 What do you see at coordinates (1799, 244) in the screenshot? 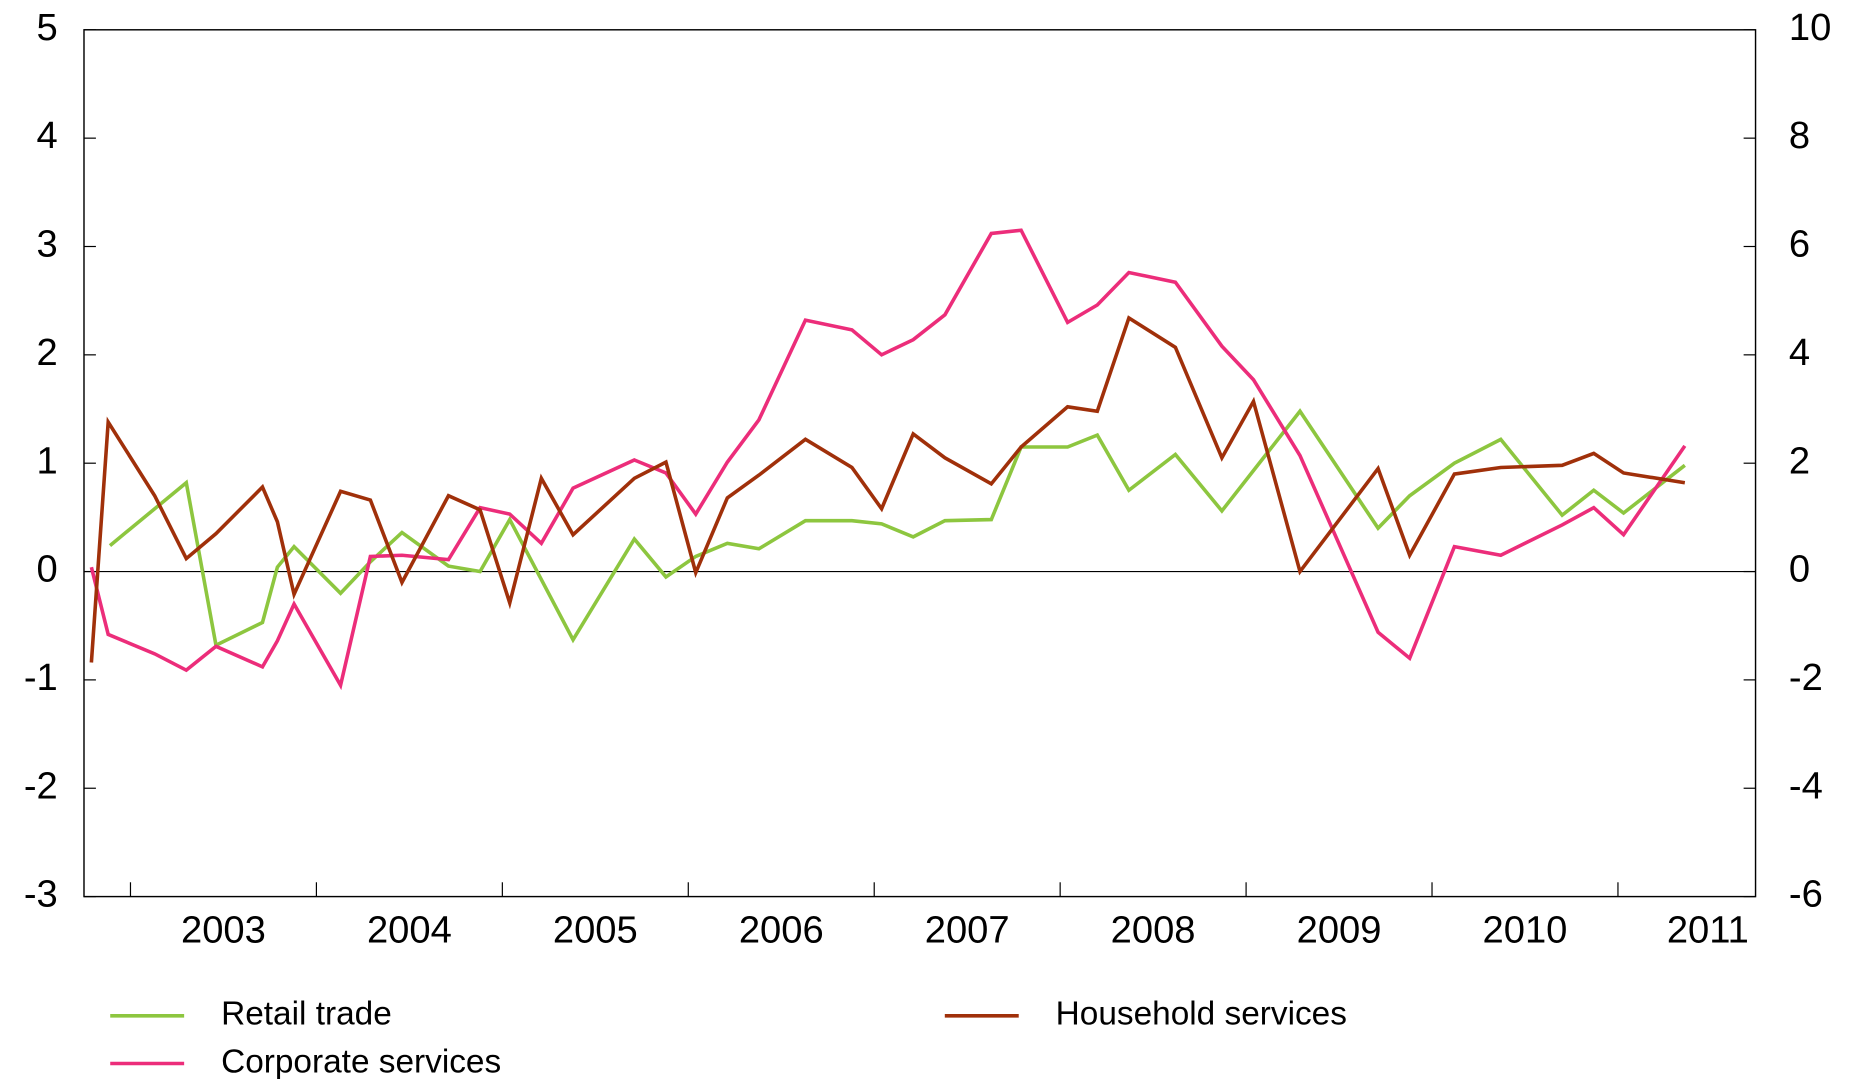
I see `y2-tick-label: 6` at bounding box center [1799, 244].